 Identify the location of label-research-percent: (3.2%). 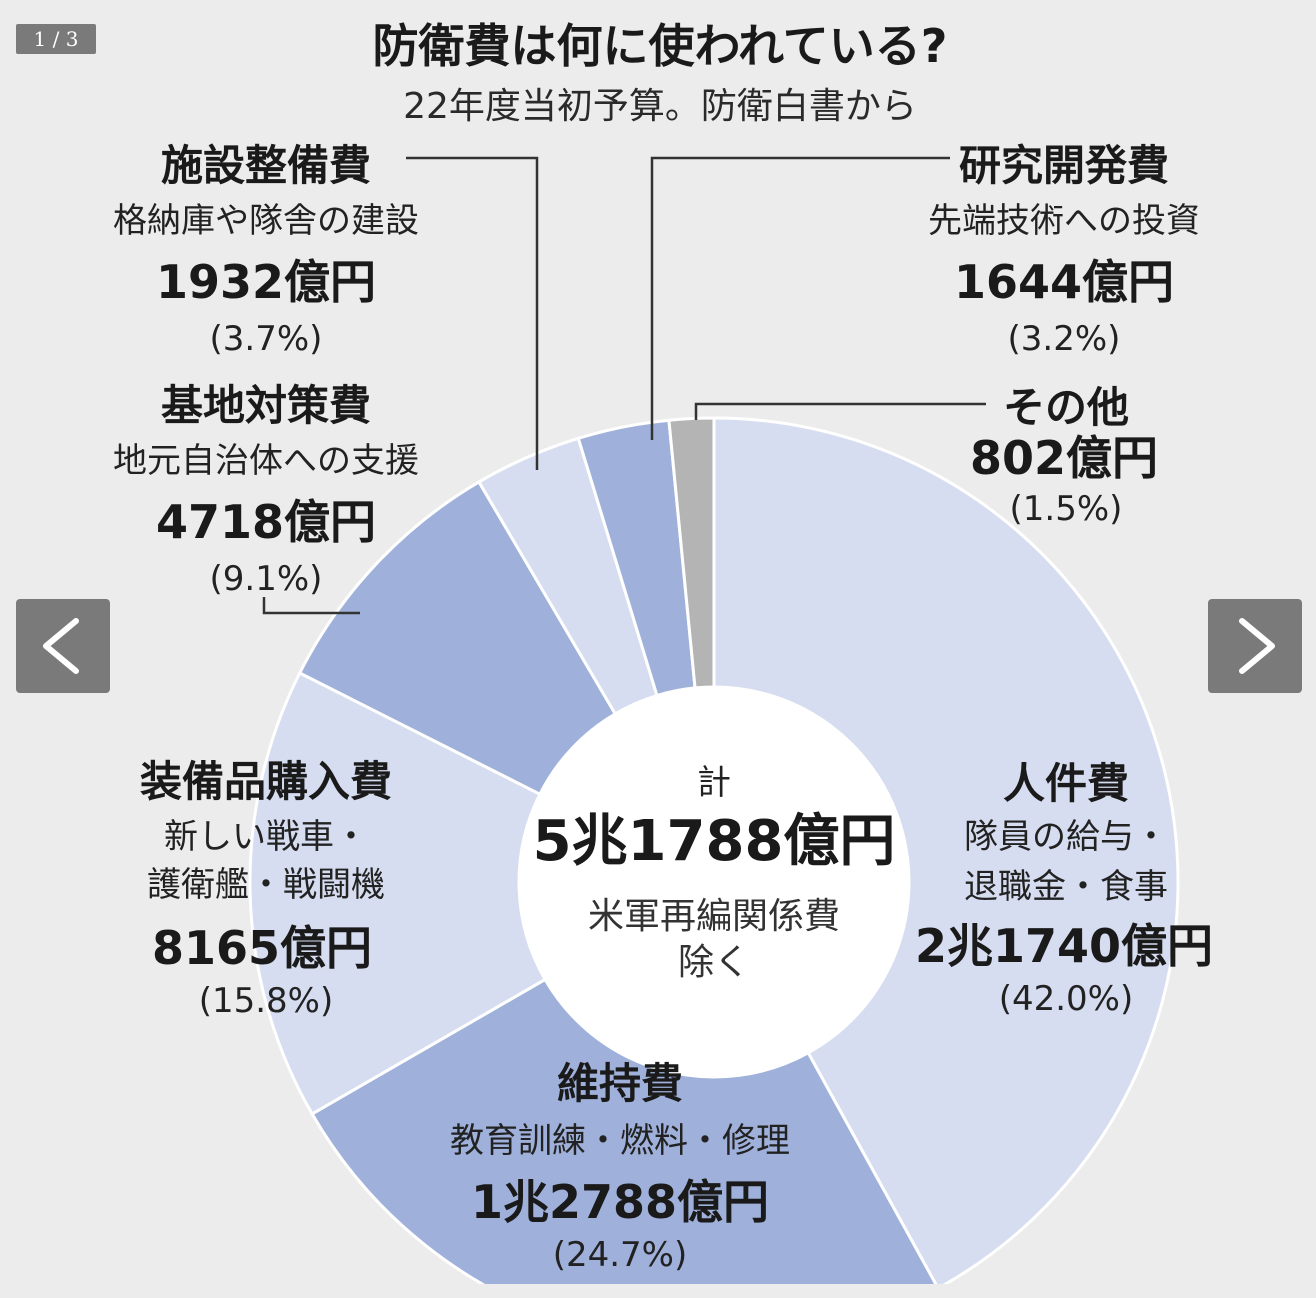
(1064, 339).